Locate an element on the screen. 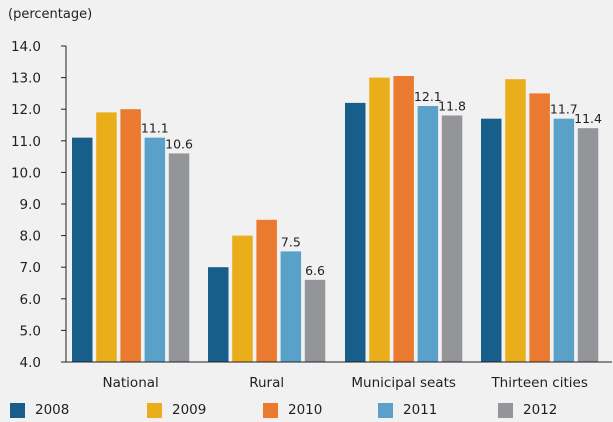  y-tick-label: 12.0 is located at coordinates (26, 110).